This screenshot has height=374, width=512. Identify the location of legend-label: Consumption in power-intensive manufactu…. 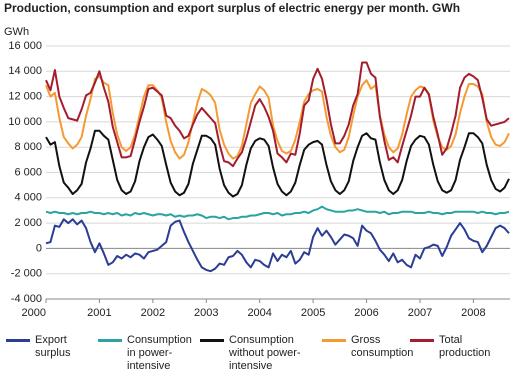
(162, 354).